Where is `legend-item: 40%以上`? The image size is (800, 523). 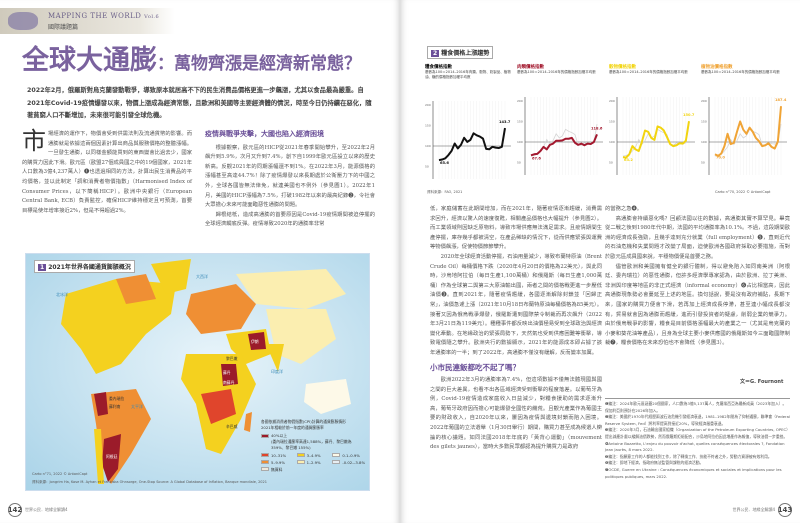 legend-item: 40%以上 is located at coordinates (313, 436).